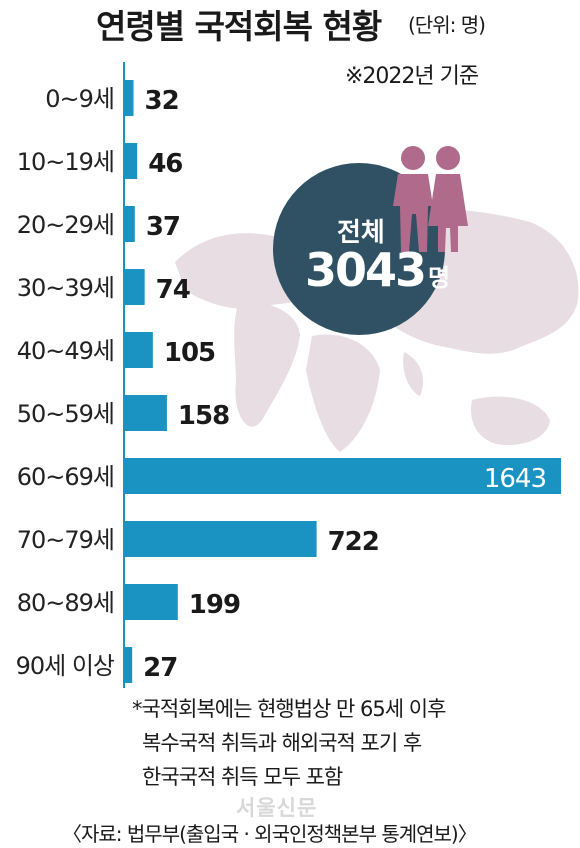  I want to click on category-label: 10~19세, so click(65, 162).